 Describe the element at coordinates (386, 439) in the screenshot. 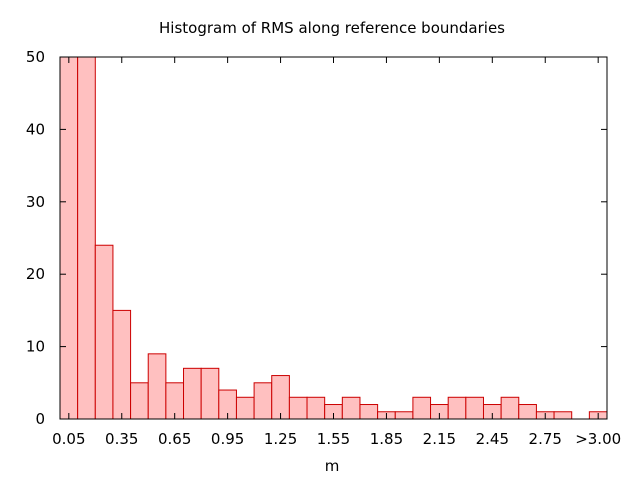

I see `x-tick-label-6: 1.85` at that location.